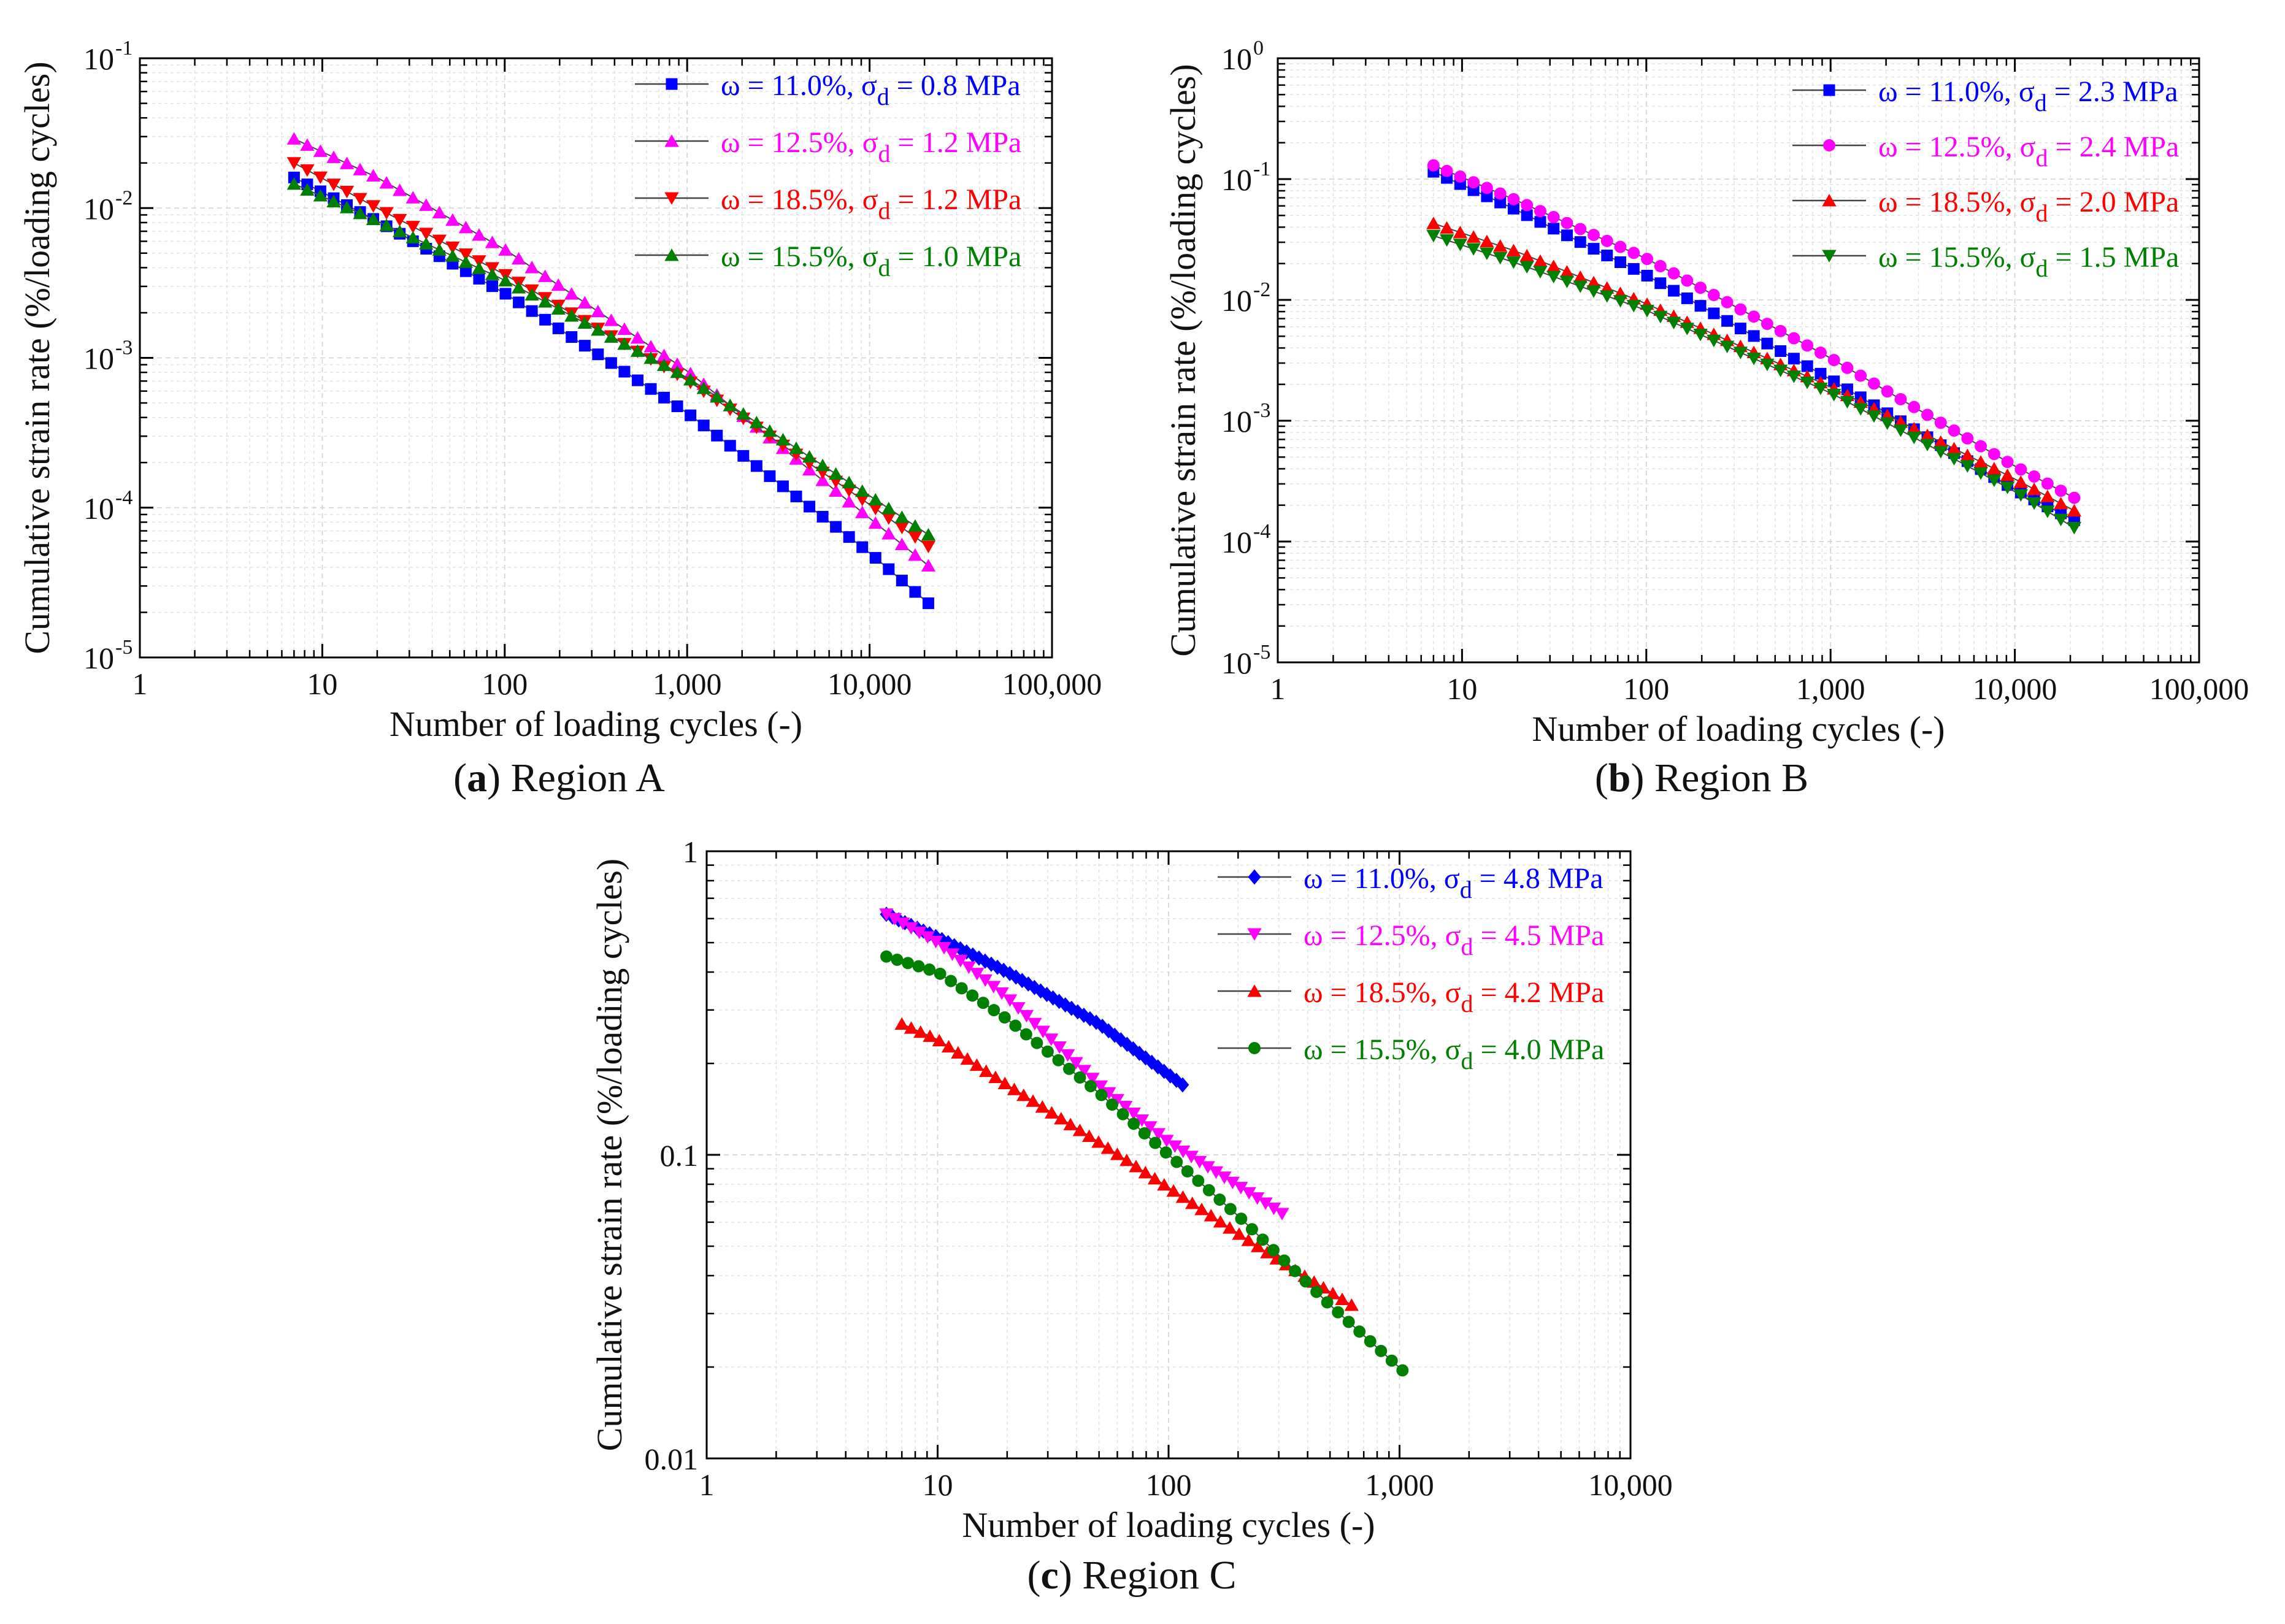 This screenshot has width=2285, height=1624. Describe the element at coordinates (559, 778) in the screenshot. I see `panel-caption: (a) Region A` at that location.